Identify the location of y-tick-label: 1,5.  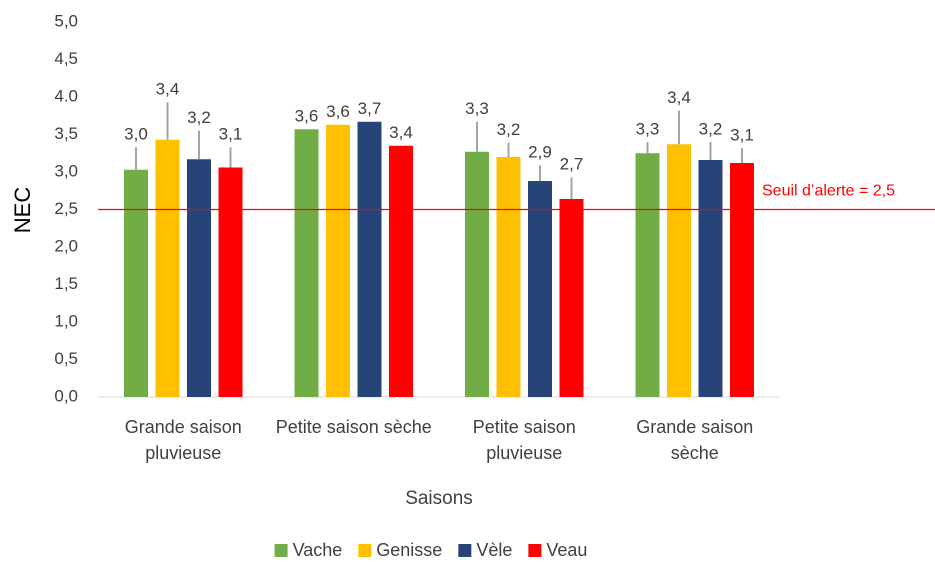
(66, 283).